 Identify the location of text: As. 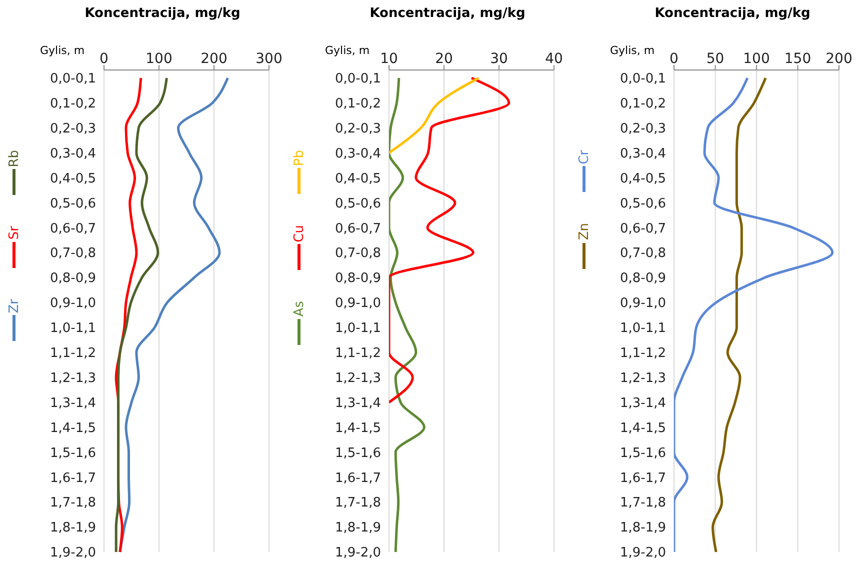
(299, 309).